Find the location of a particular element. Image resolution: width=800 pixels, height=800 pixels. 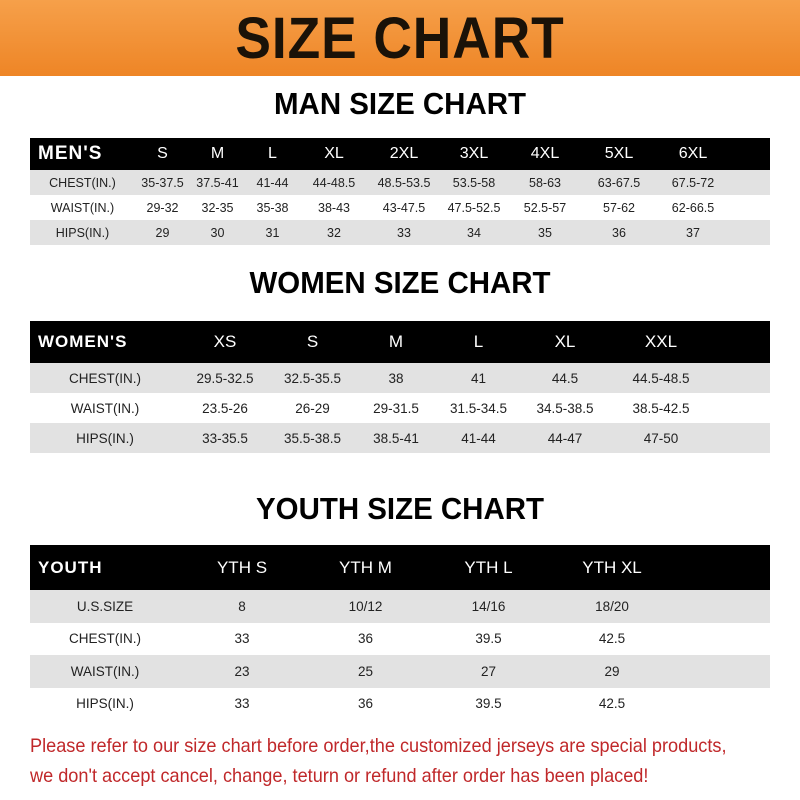

size-header-cell: 4XL is located at coordinates (545, 154).